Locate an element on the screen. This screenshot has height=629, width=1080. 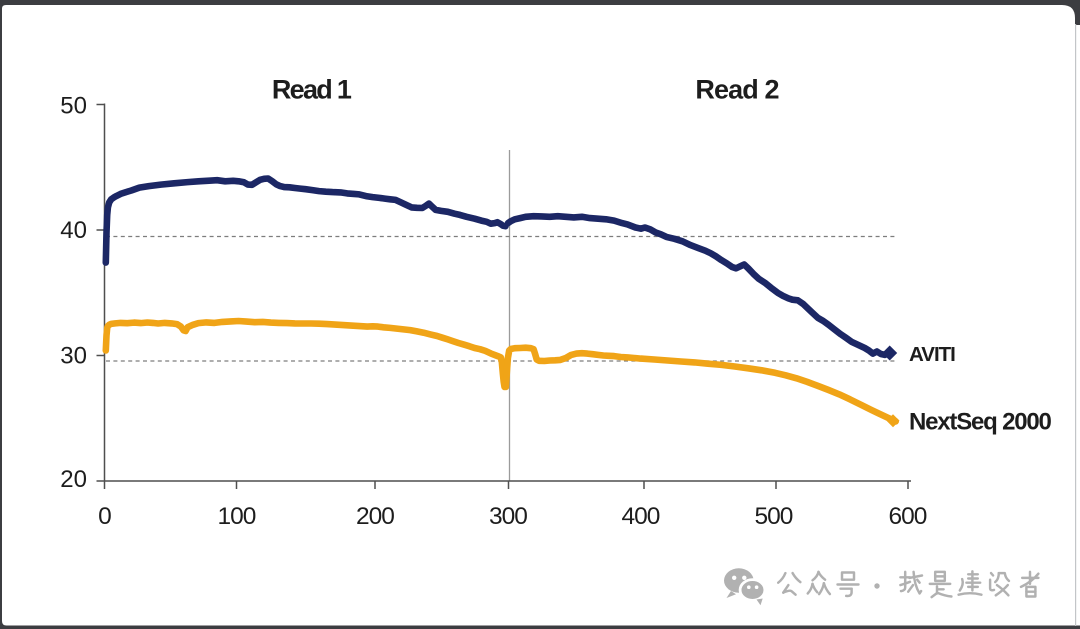
svg-text: 50 is located at coordinates (73, 106).